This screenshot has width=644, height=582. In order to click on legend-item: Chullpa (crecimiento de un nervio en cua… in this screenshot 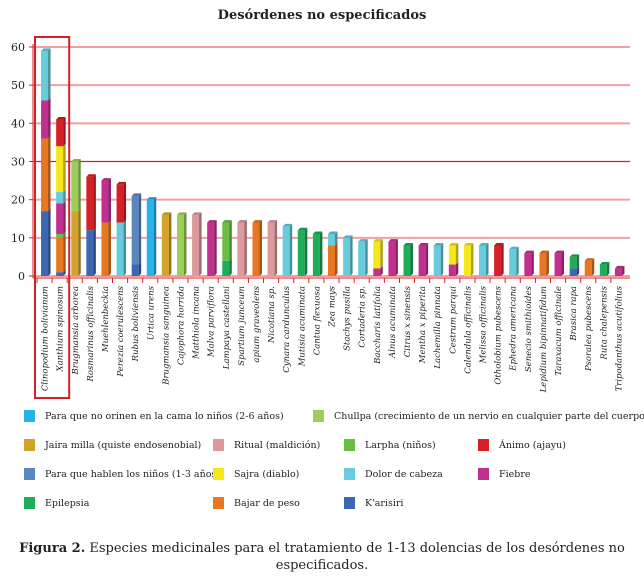, I will do `click(478, 416)`.